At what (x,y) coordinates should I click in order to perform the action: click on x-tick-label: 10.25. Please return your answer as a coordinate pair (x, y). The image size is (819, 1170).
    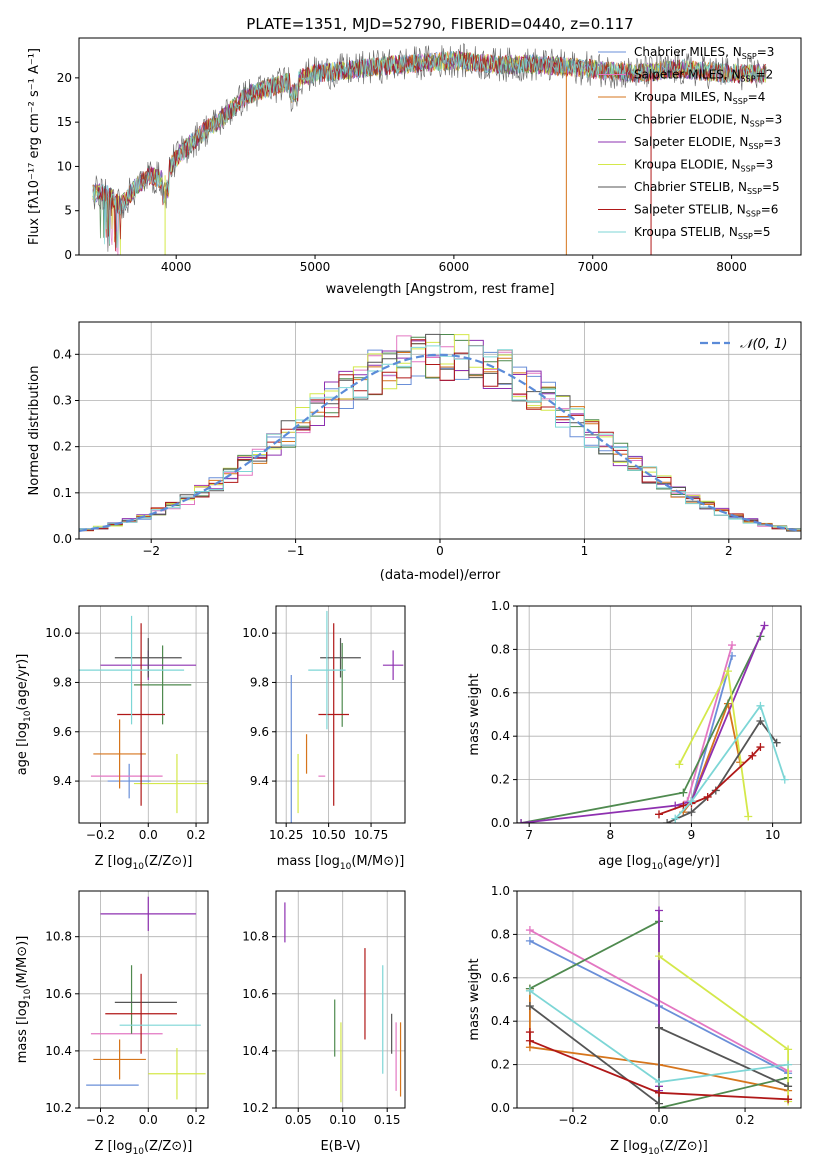
    Looking at the image, I should click on (286, 835).